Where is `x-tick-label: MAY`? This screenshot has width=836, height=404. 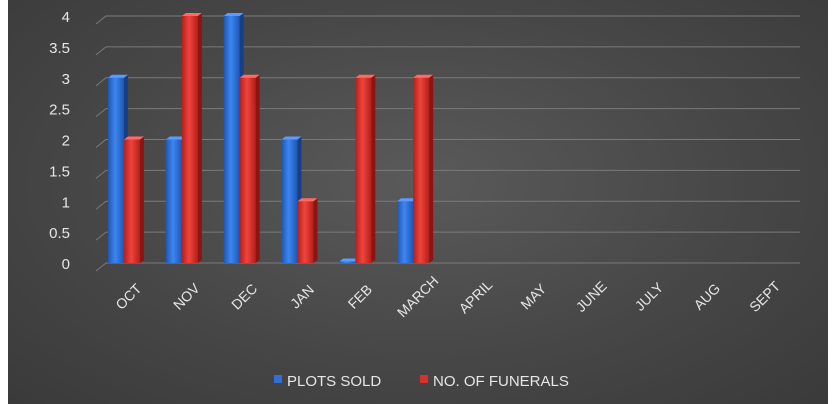
x-tick-label: MAY is located at coordinates (533, 296).